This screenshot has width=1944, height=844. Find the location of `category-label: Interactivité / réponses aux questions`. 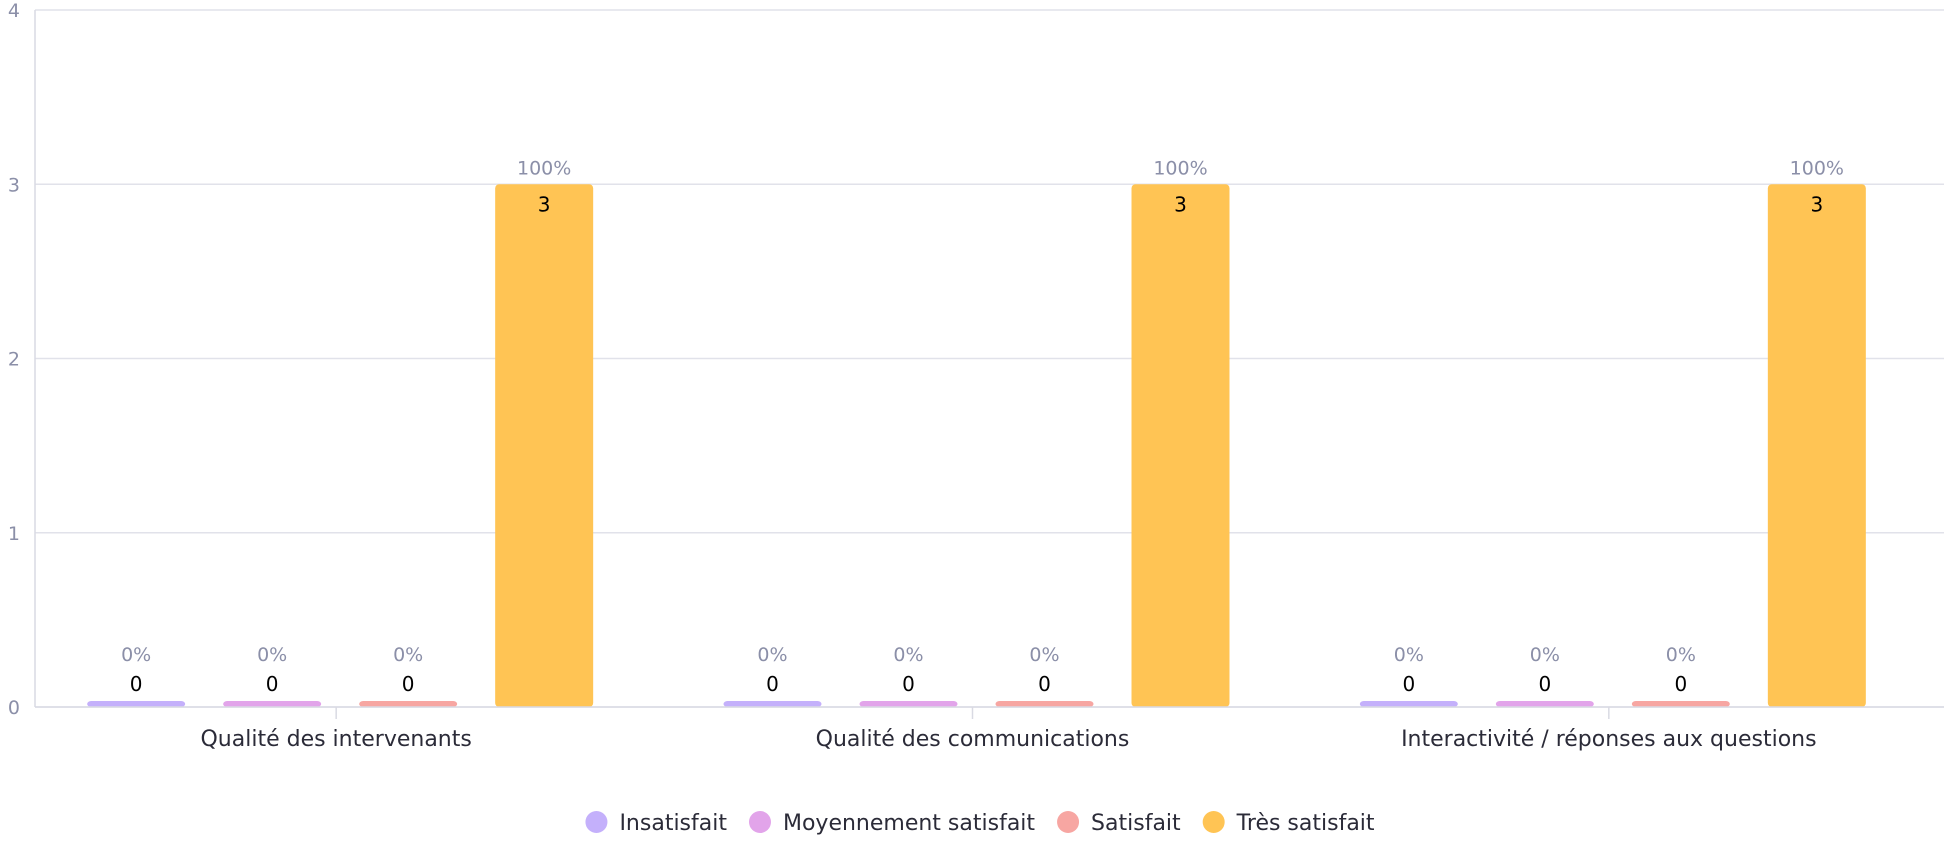

category-label: Interactivité / réponses aux questions is located at coordinates (1609, 739).